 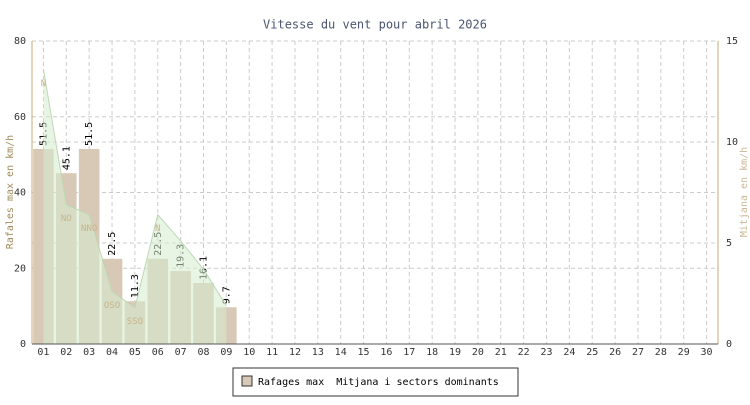 I want to click on y-tick-label: 0, so click(x=23, y=344).